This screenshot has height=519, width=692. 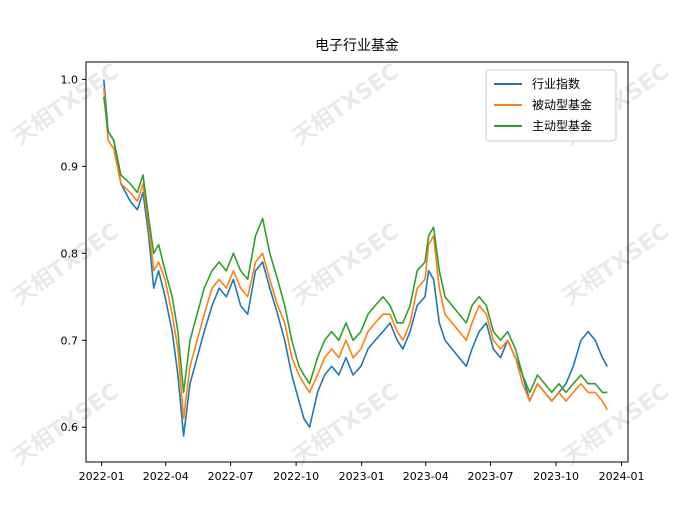 I want to click on x-tick-label: 2024-01, so click(x=622, y=476).